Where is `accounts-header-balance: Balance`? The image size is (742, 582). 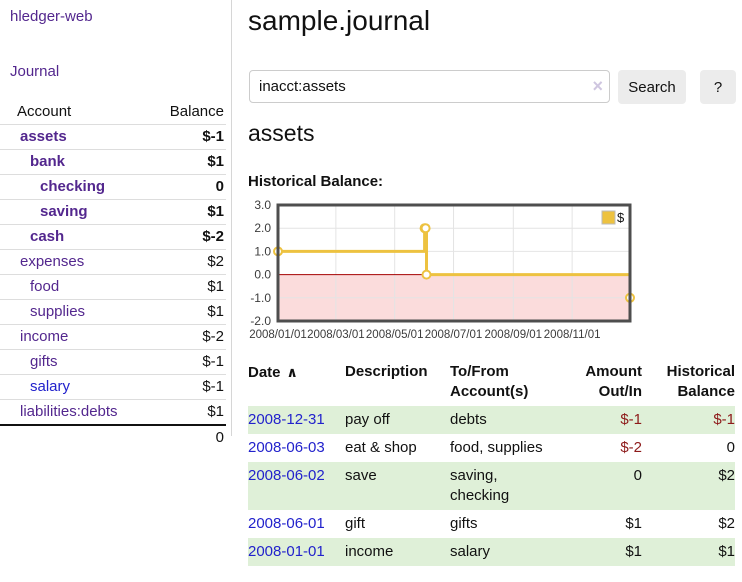 accounts-header-balance: Balance is located at coordinates (196, 111).